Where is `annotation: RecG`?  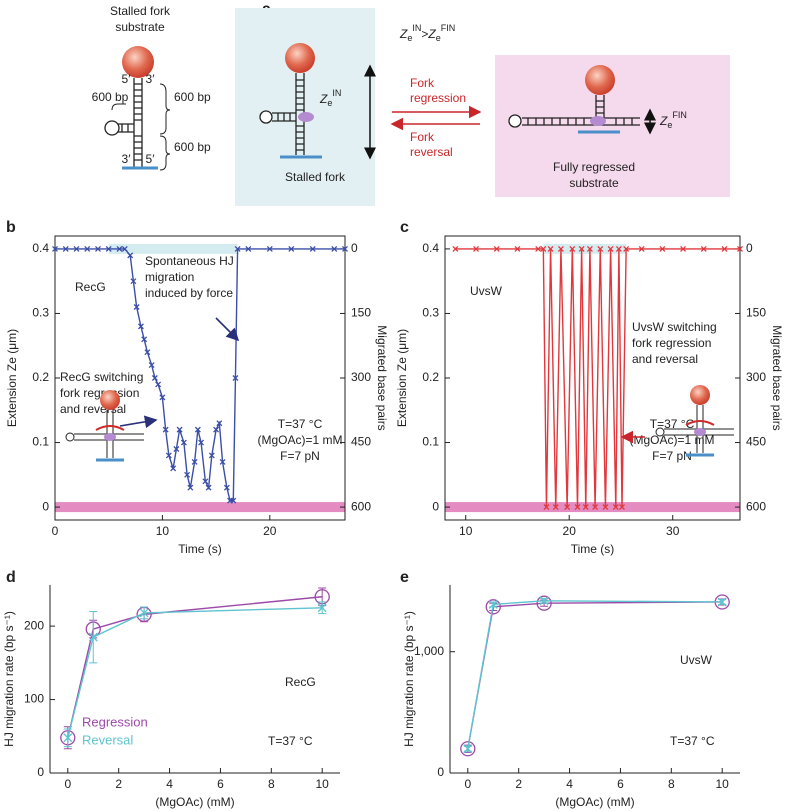
annotation: RecG is located at coordinates (90, 287).